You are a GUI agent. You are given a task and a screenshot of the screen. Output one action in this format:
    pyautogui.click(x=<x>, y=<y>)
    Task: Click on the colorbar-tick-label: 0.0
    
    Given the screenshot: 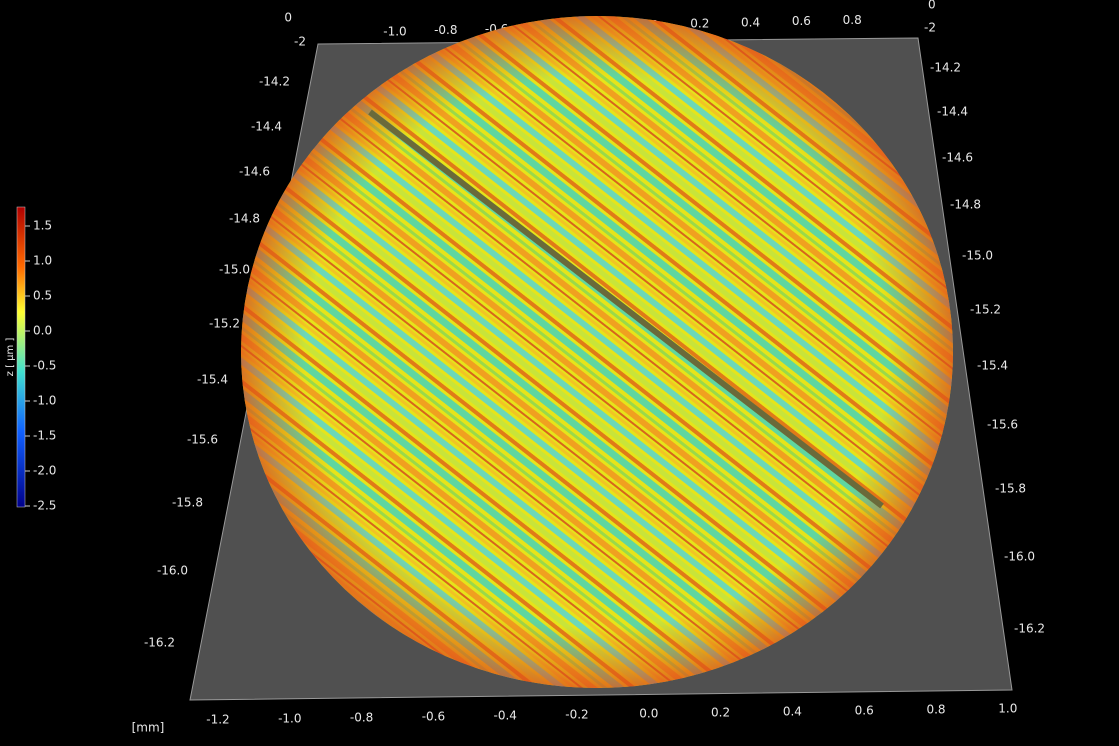 What is the action you would take?
    pyautogui.click(x=42, y=331)
    